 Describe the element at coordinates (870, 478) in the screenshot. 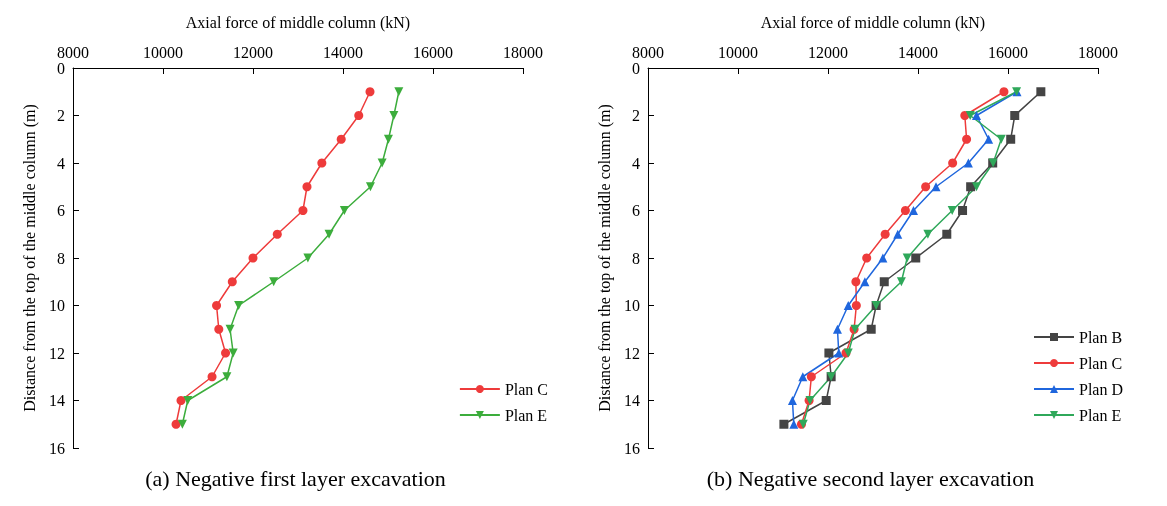

I see `text: (b) Negative second layer excavation` at that location.